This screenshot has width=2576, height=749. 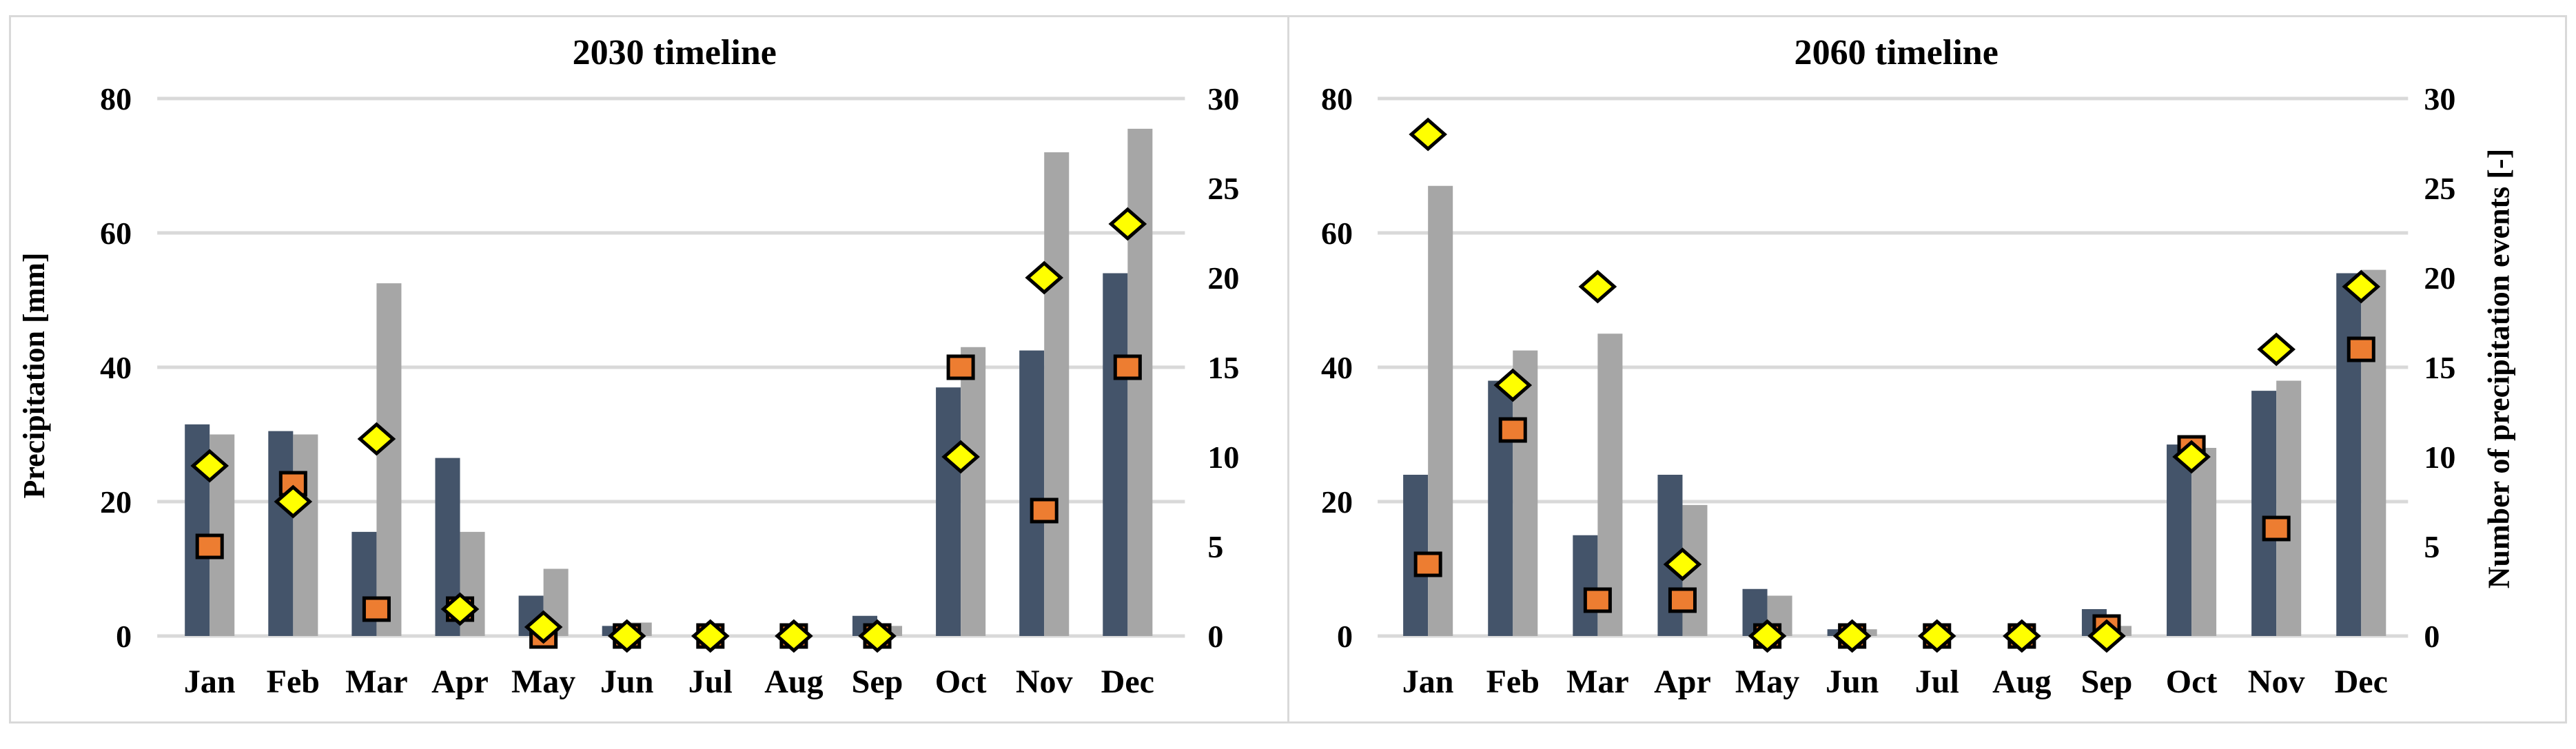 What do you see at coordinates (1682, 600) in the screenshot?
I see `marker-square-Apr` at bounding box center [1682, 600].